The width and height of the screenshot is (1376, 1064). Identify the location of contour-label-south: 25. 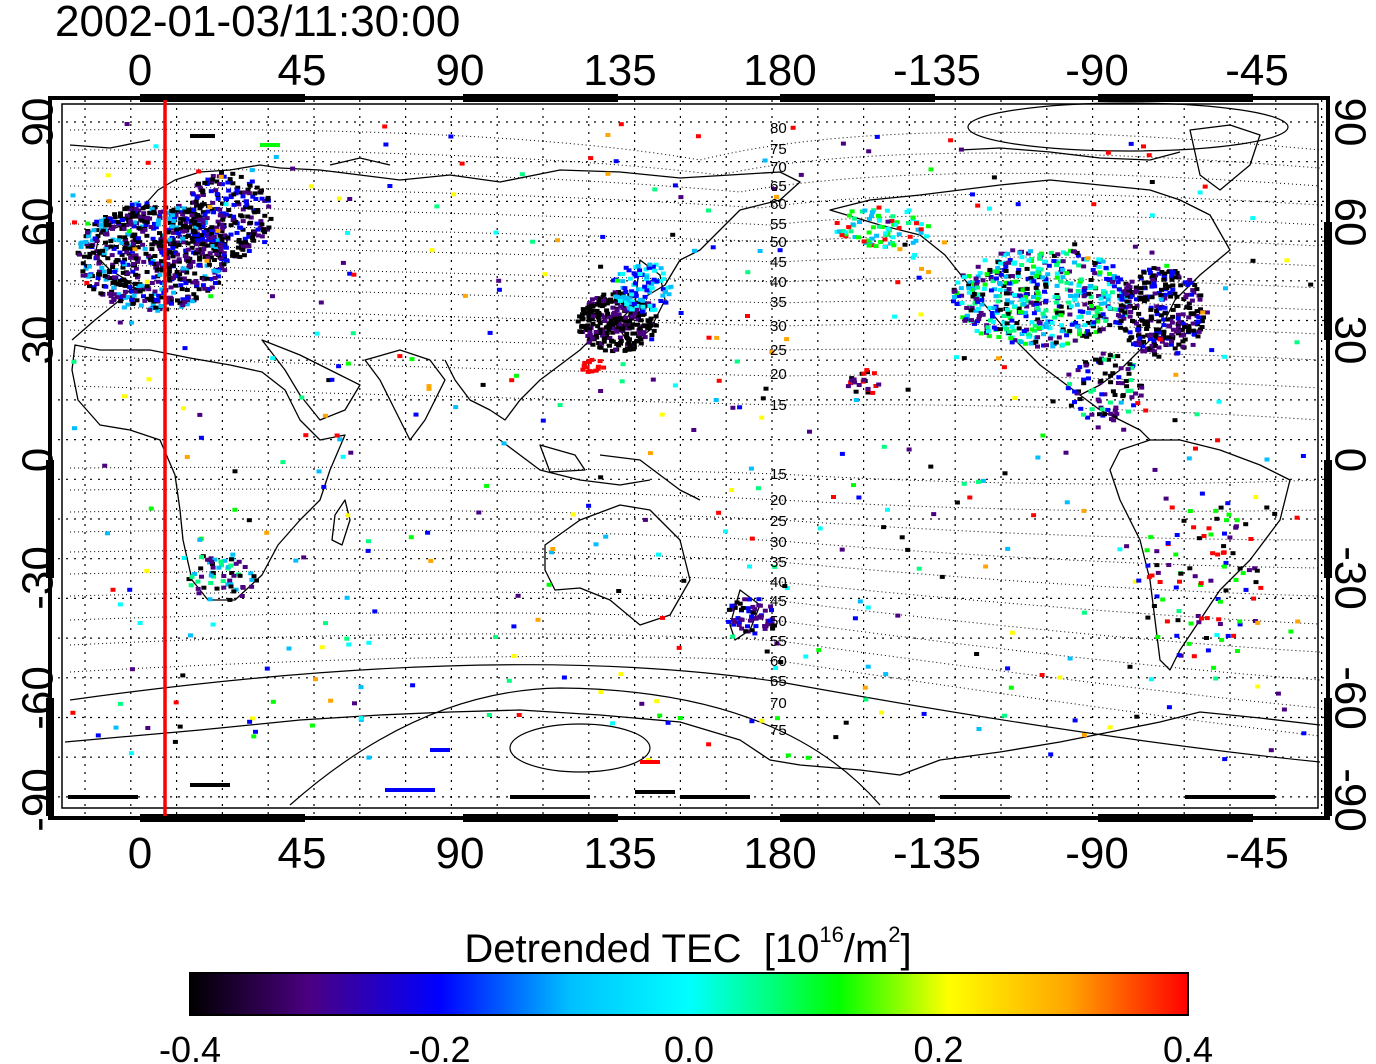
(778, 521).